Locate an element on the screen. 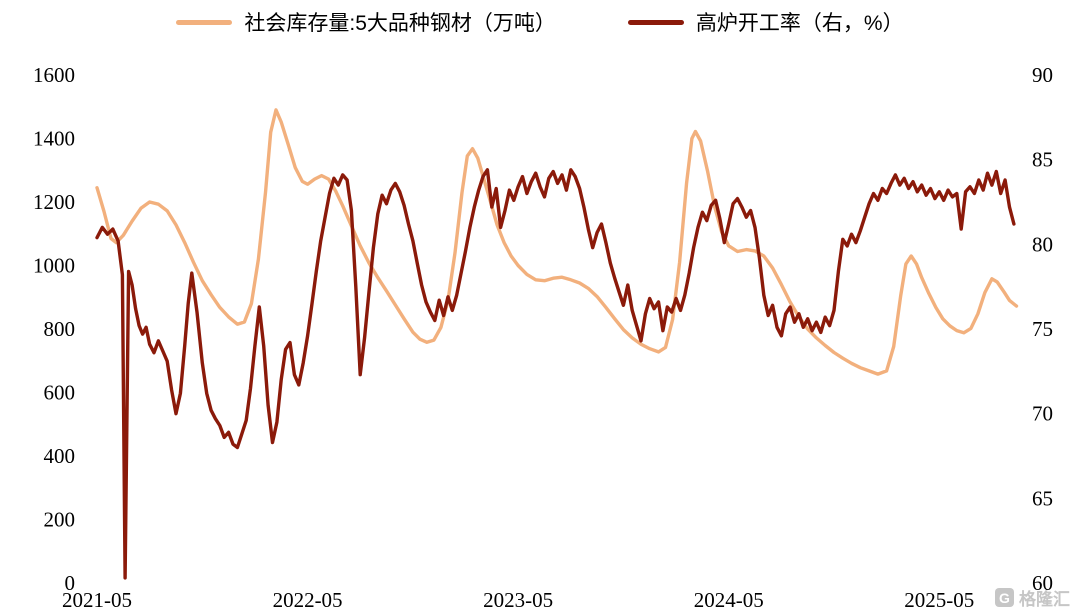  x-axis-tick: 2023-05 is located at coordinates (518, 600).